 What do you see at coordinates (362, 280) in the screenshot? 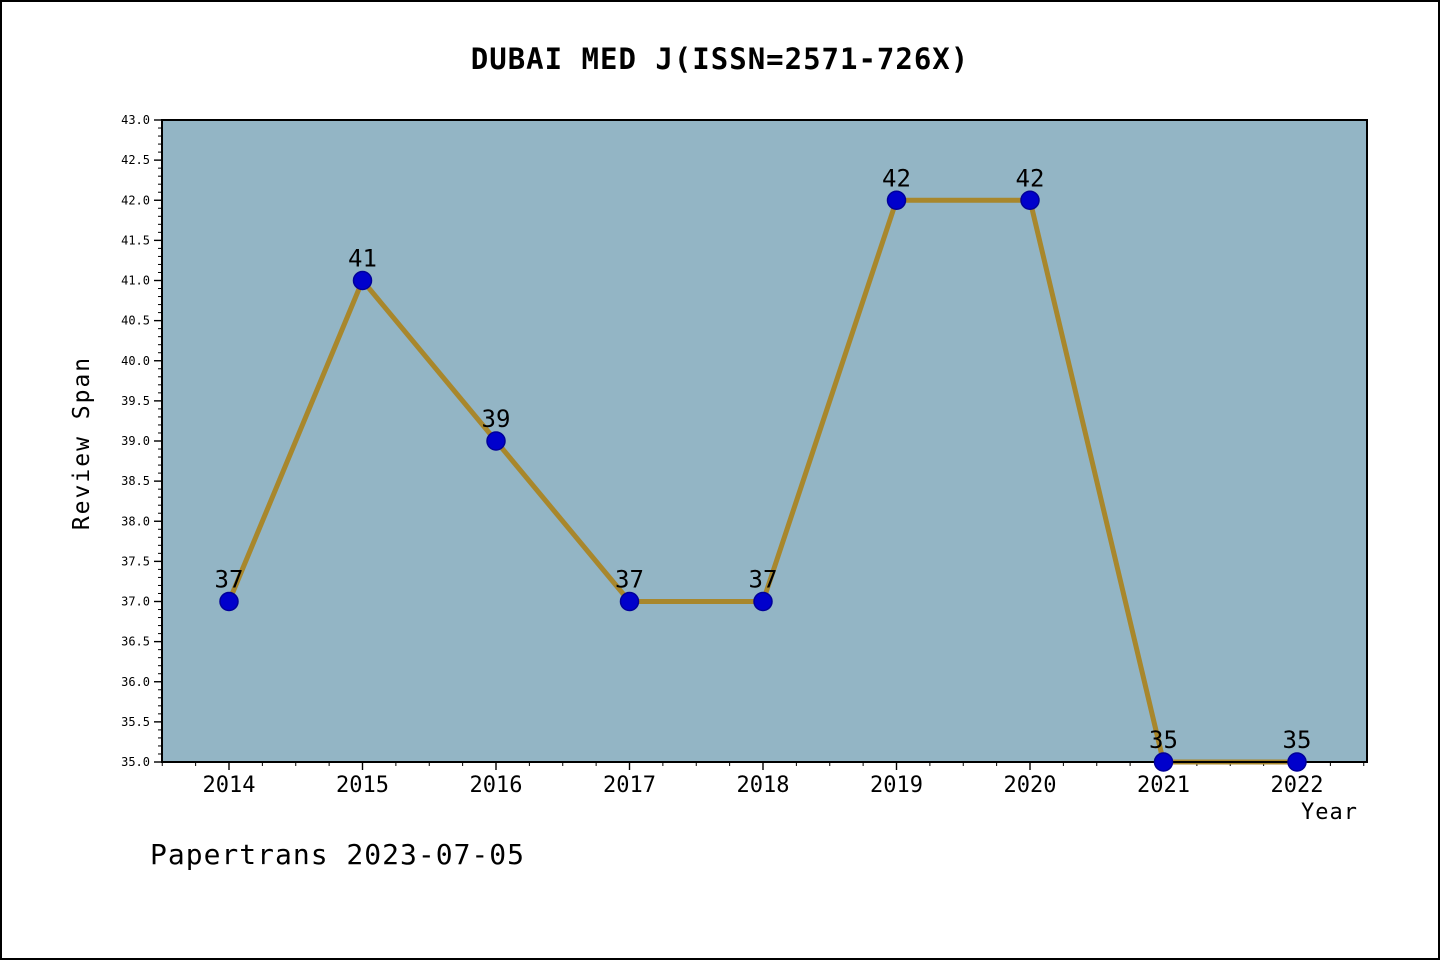
I see `data-point-2015` at bounding box center [362, 280].